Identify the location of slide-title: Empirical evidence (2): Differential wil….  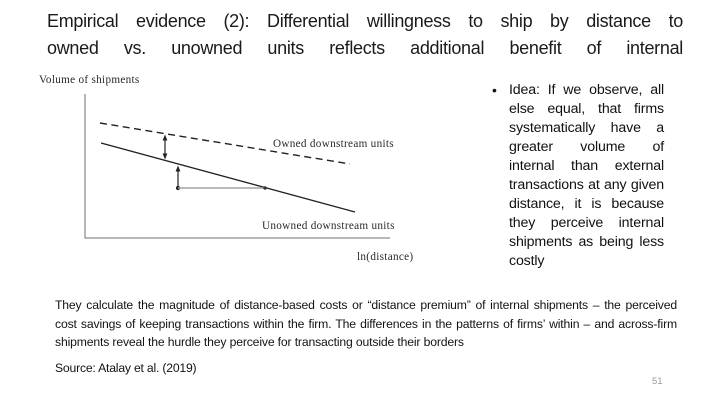
(365, 35).